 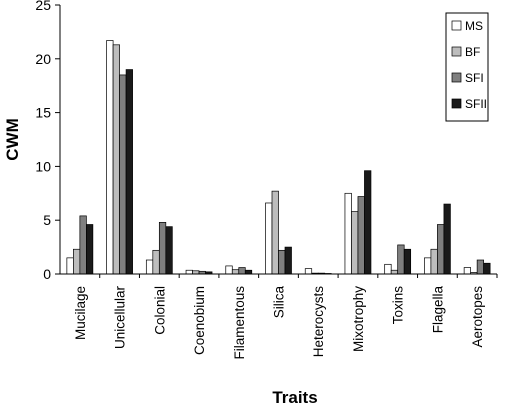 I want to click on bar-ms-mucilage, so click(x=70, y=266).